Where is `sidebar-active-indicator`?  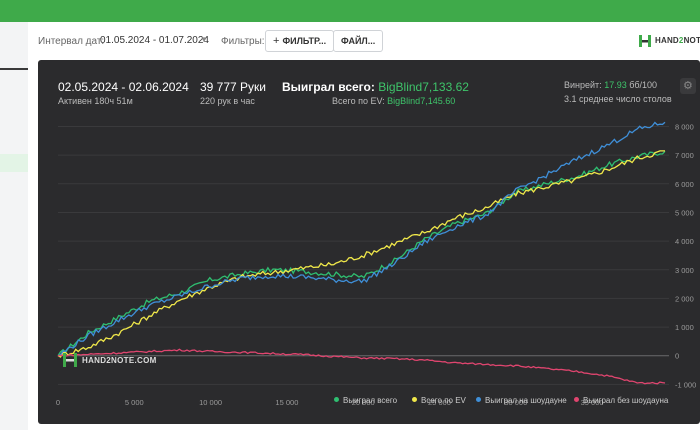 sidebar-active-indicator is located at coordinates (14, 69).